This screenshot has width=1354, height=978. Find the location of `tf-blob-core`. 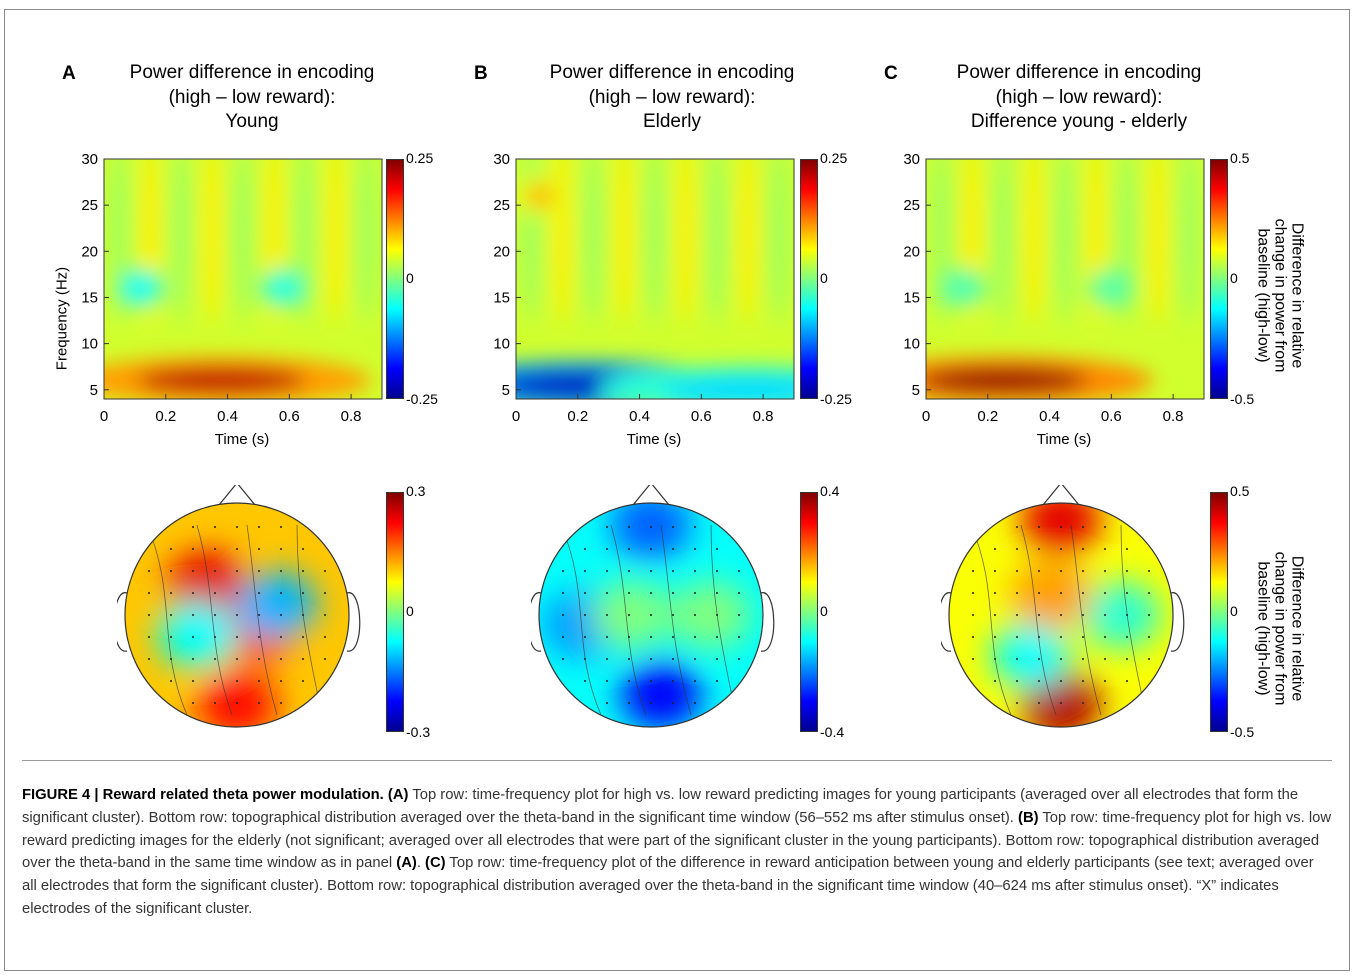

tf-blob-core is located at coordinates (221, 380).